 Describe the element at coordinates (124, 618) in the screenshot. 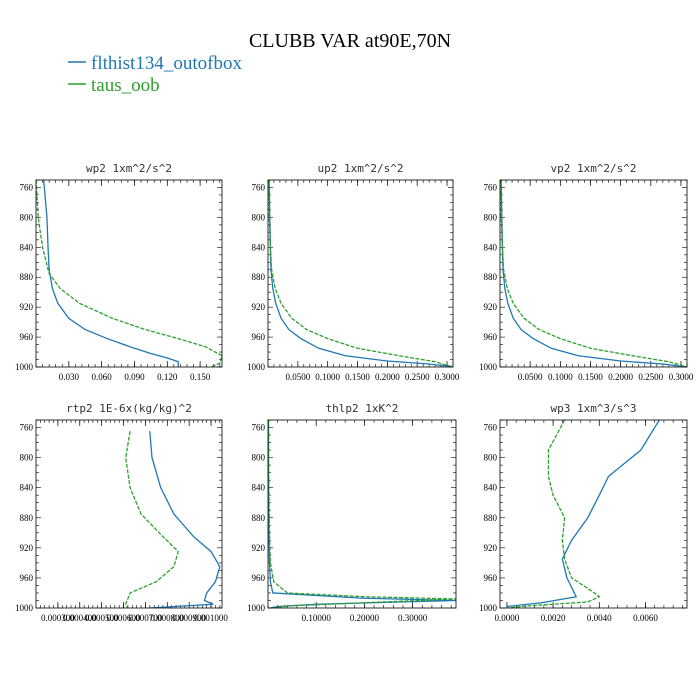

I see `xtick-label: 0.000600` at that location.